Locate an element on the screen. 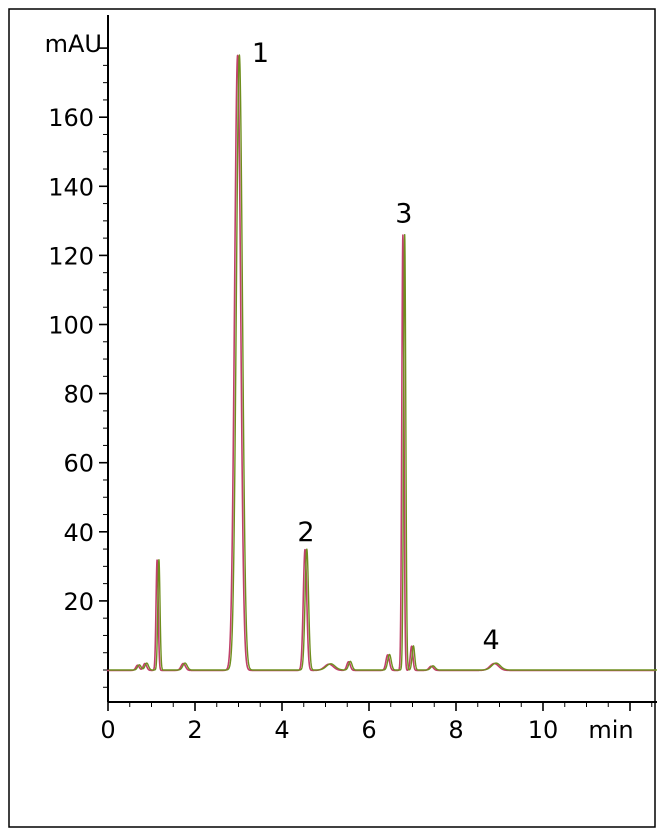 The height and width of the screenshot is (836, 657). y-tick-label: 140 is located at coordinates (71, 187).